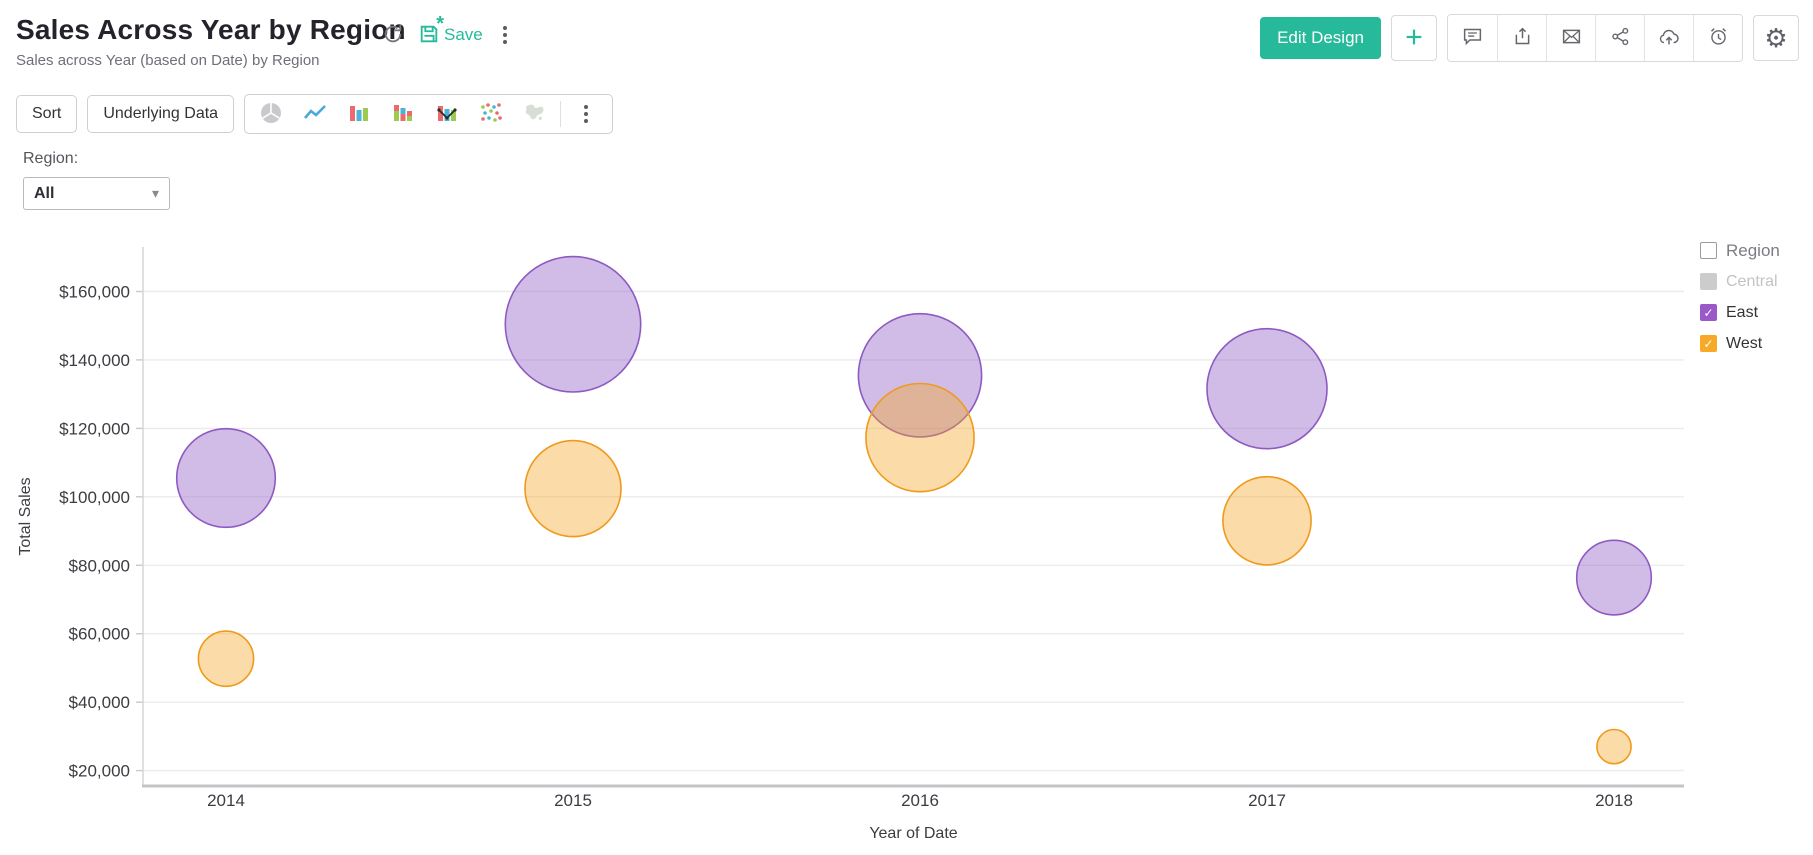 This screenshot has height=855, width=1813. I want to click on share-icon, so click(1620, 38).